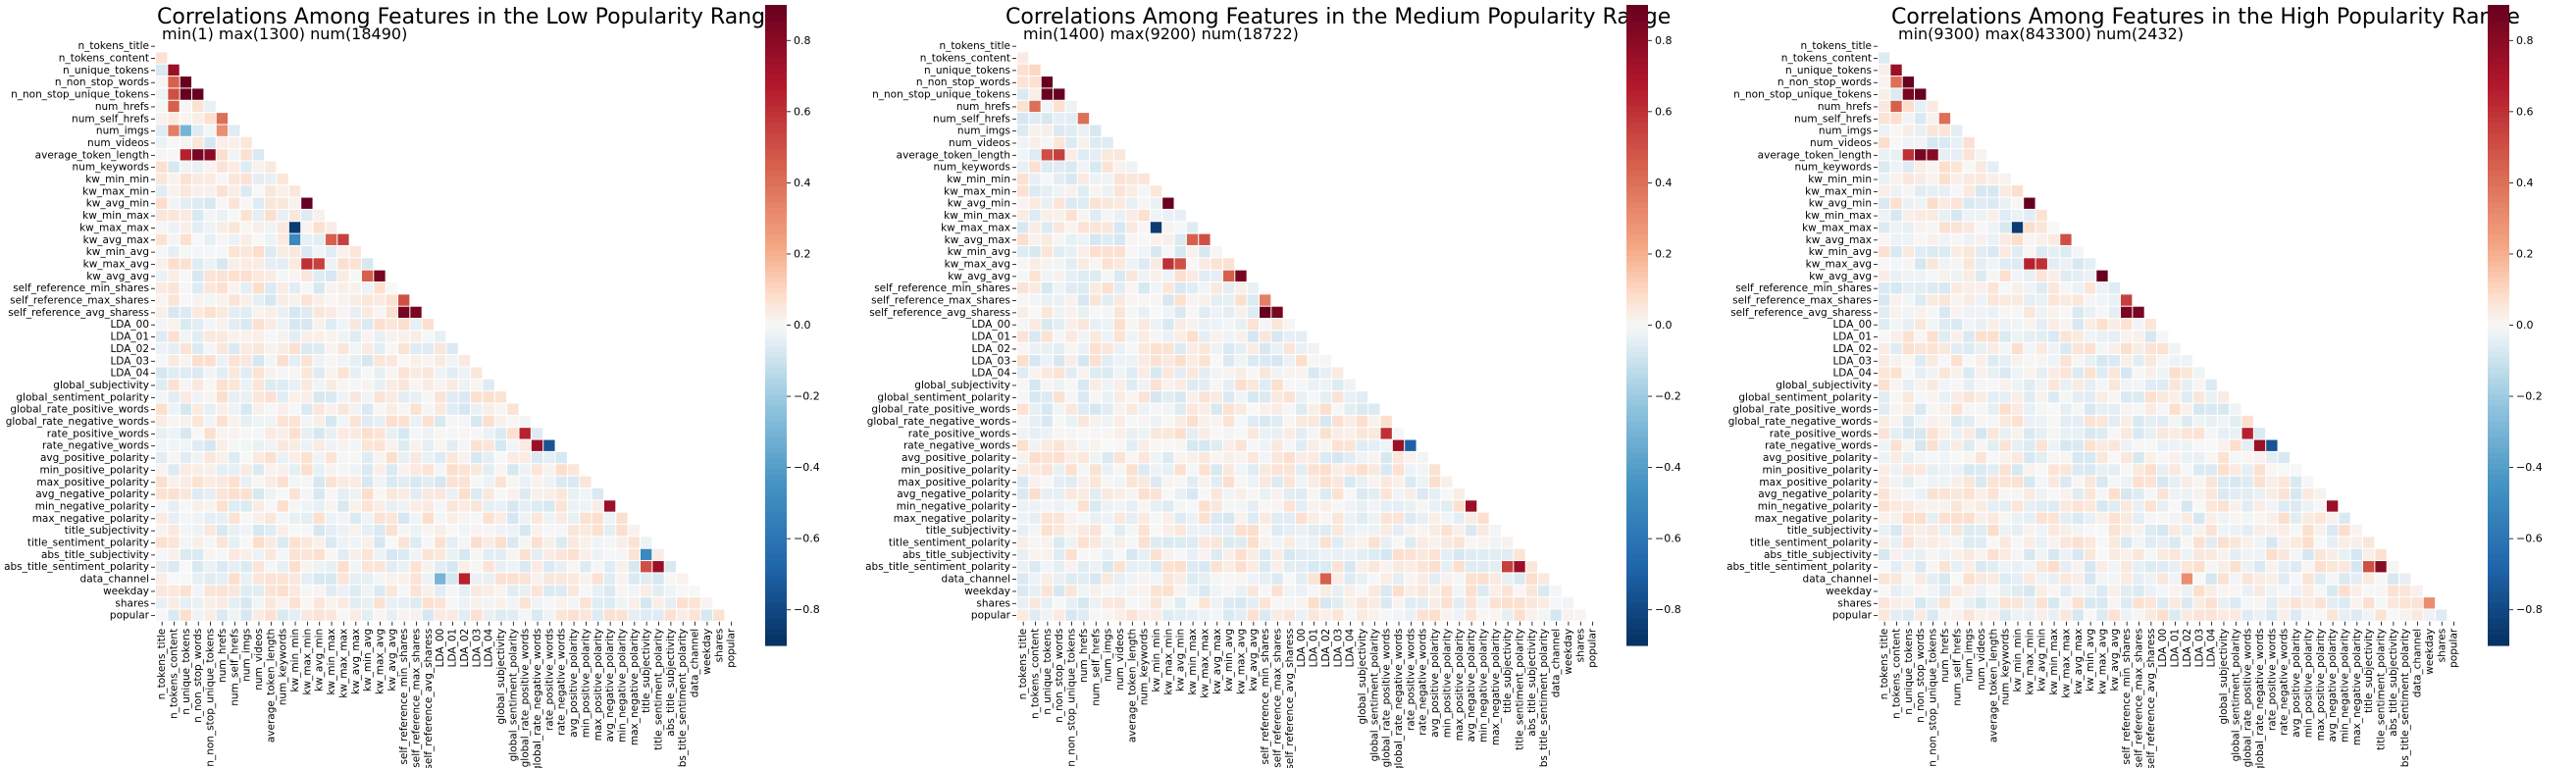 The height and width of the screenshot is (768, 2576). What do you see at coordinates (526, 698) in the screenshot?
I see `column-label: global_rate_positive_words` at bounding box center [526, 698].